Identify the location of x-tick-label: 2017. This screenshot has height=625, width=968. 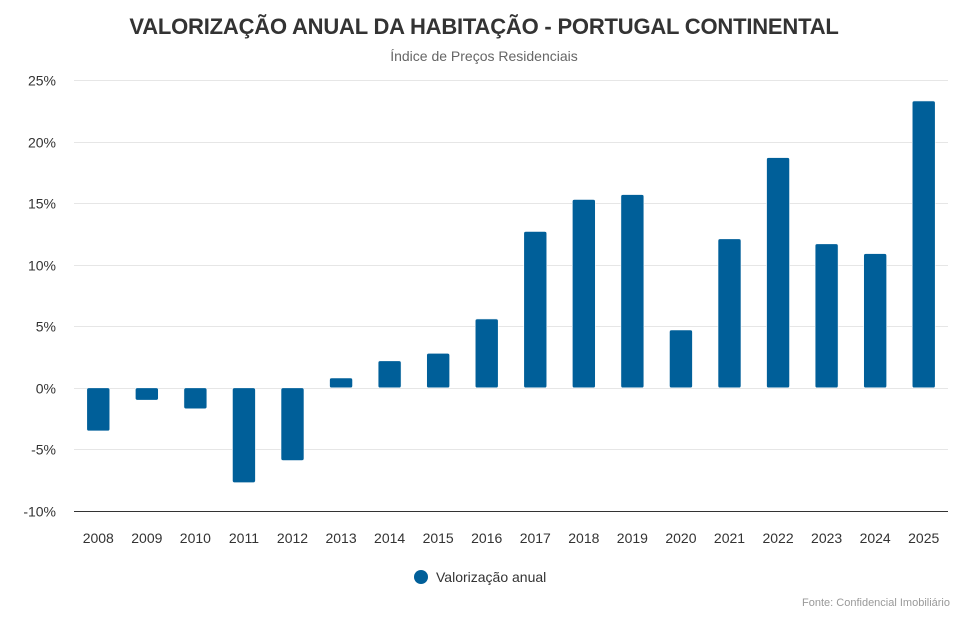
(535, 538).